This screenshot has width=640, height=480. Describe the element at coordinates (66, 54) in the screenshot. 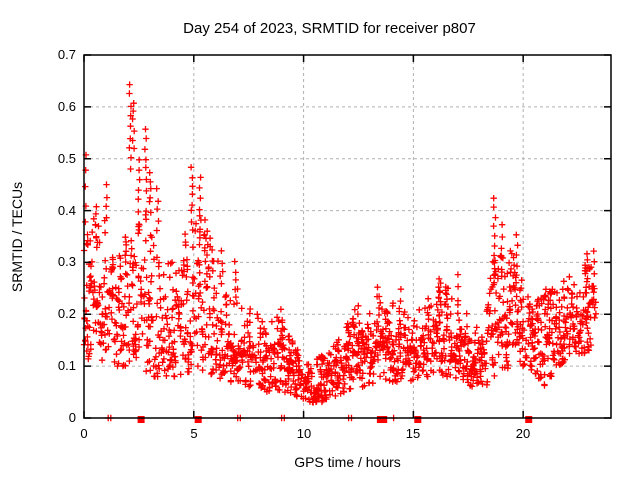

I see `y-tick-label: 0.7` at that location.